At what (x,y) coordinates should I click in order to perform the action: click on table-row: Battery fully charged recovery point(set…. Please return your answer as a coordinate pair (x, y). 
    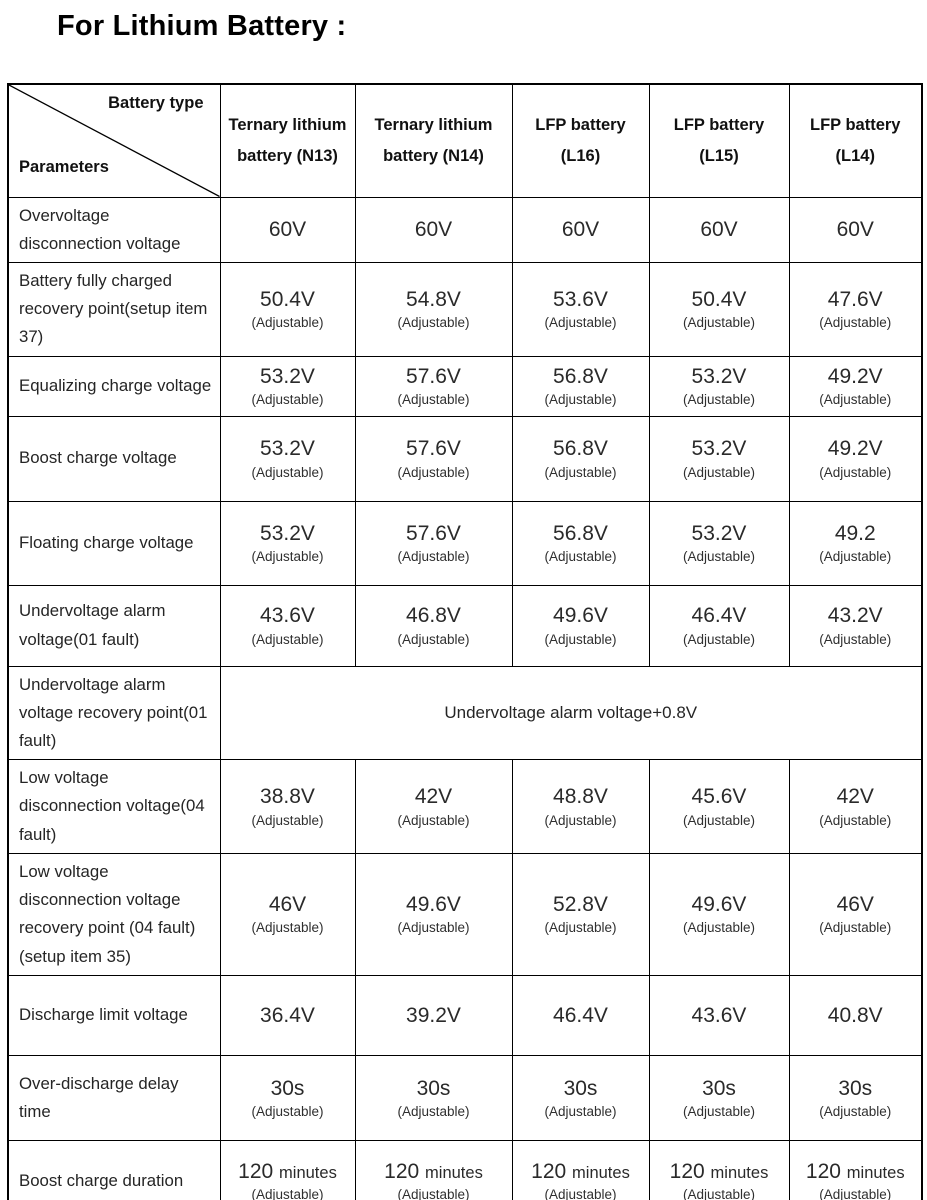
    Looking at the image, I should click on (465, 309).